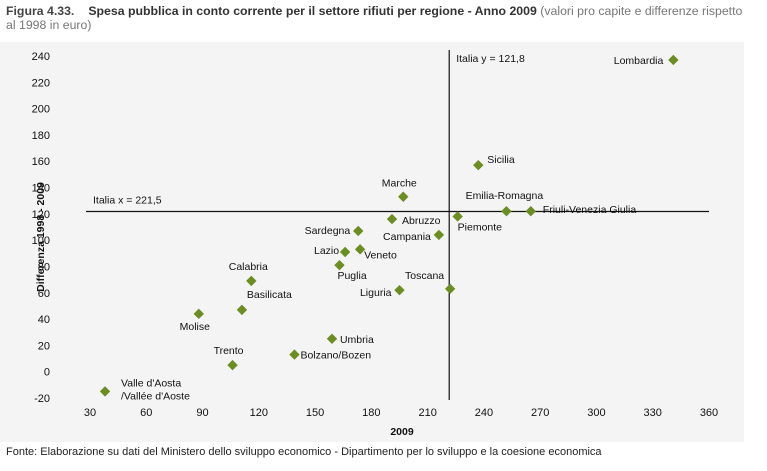  What do you see at coordinates (371, 413) in the screenshot?
I see `x-tick-label: 180` at bounding box center [371, 413].